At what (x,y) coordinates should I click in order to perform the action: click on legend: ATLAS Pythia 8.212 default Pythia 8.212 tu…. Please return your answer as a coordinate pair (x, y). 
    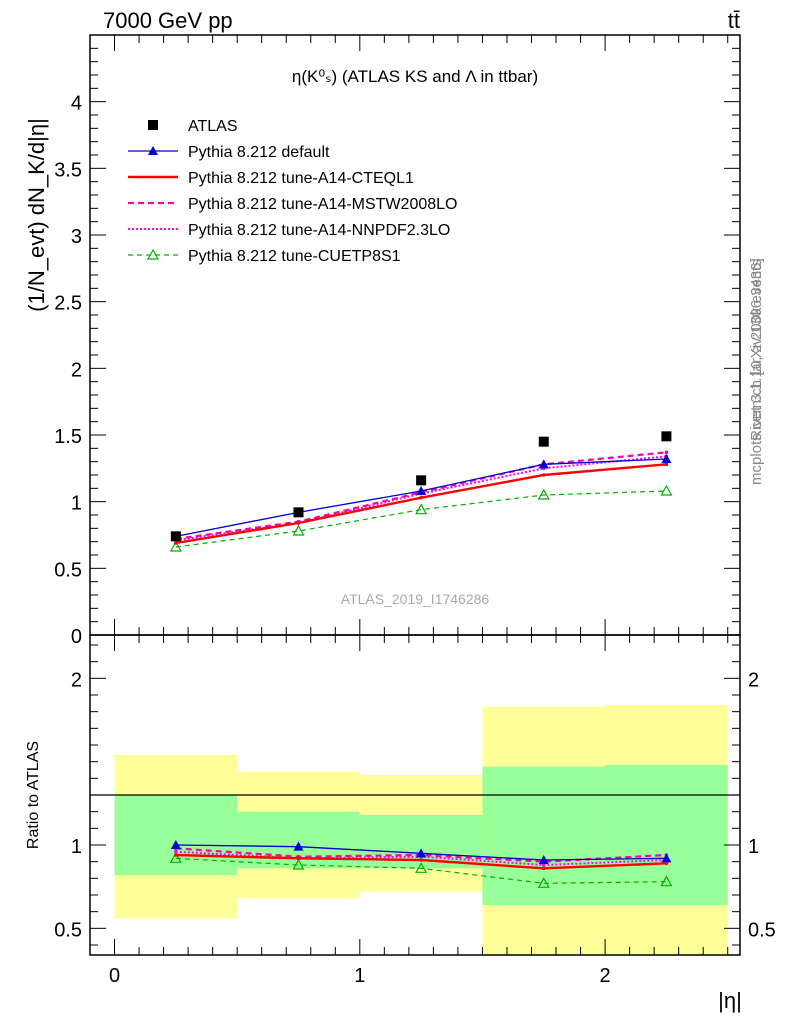
    Looking at the image, I should click on (292, 191).